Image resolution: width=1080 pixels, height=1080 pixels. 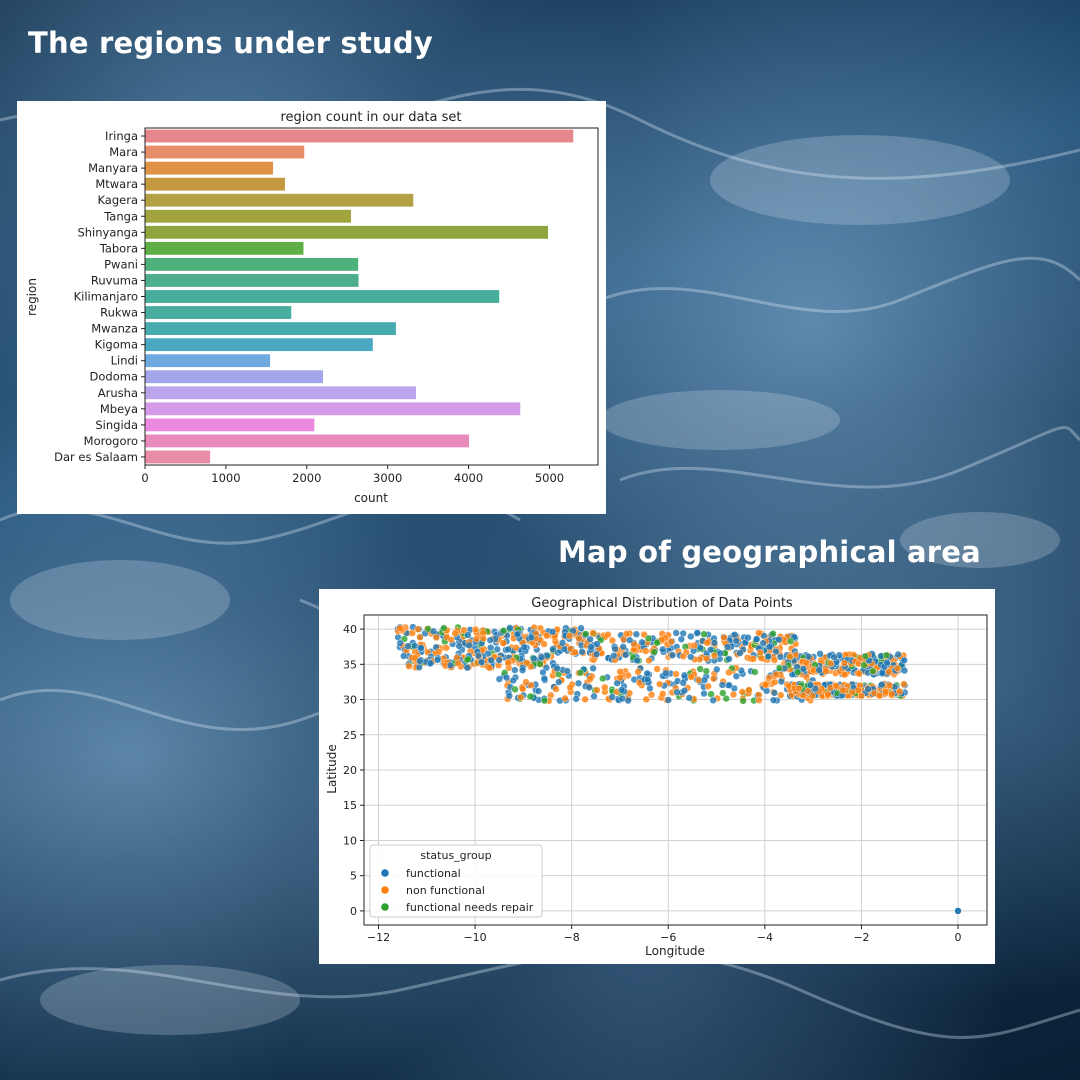 I want to click on y-tick-label: Pwani, so click(x=121, y=264).